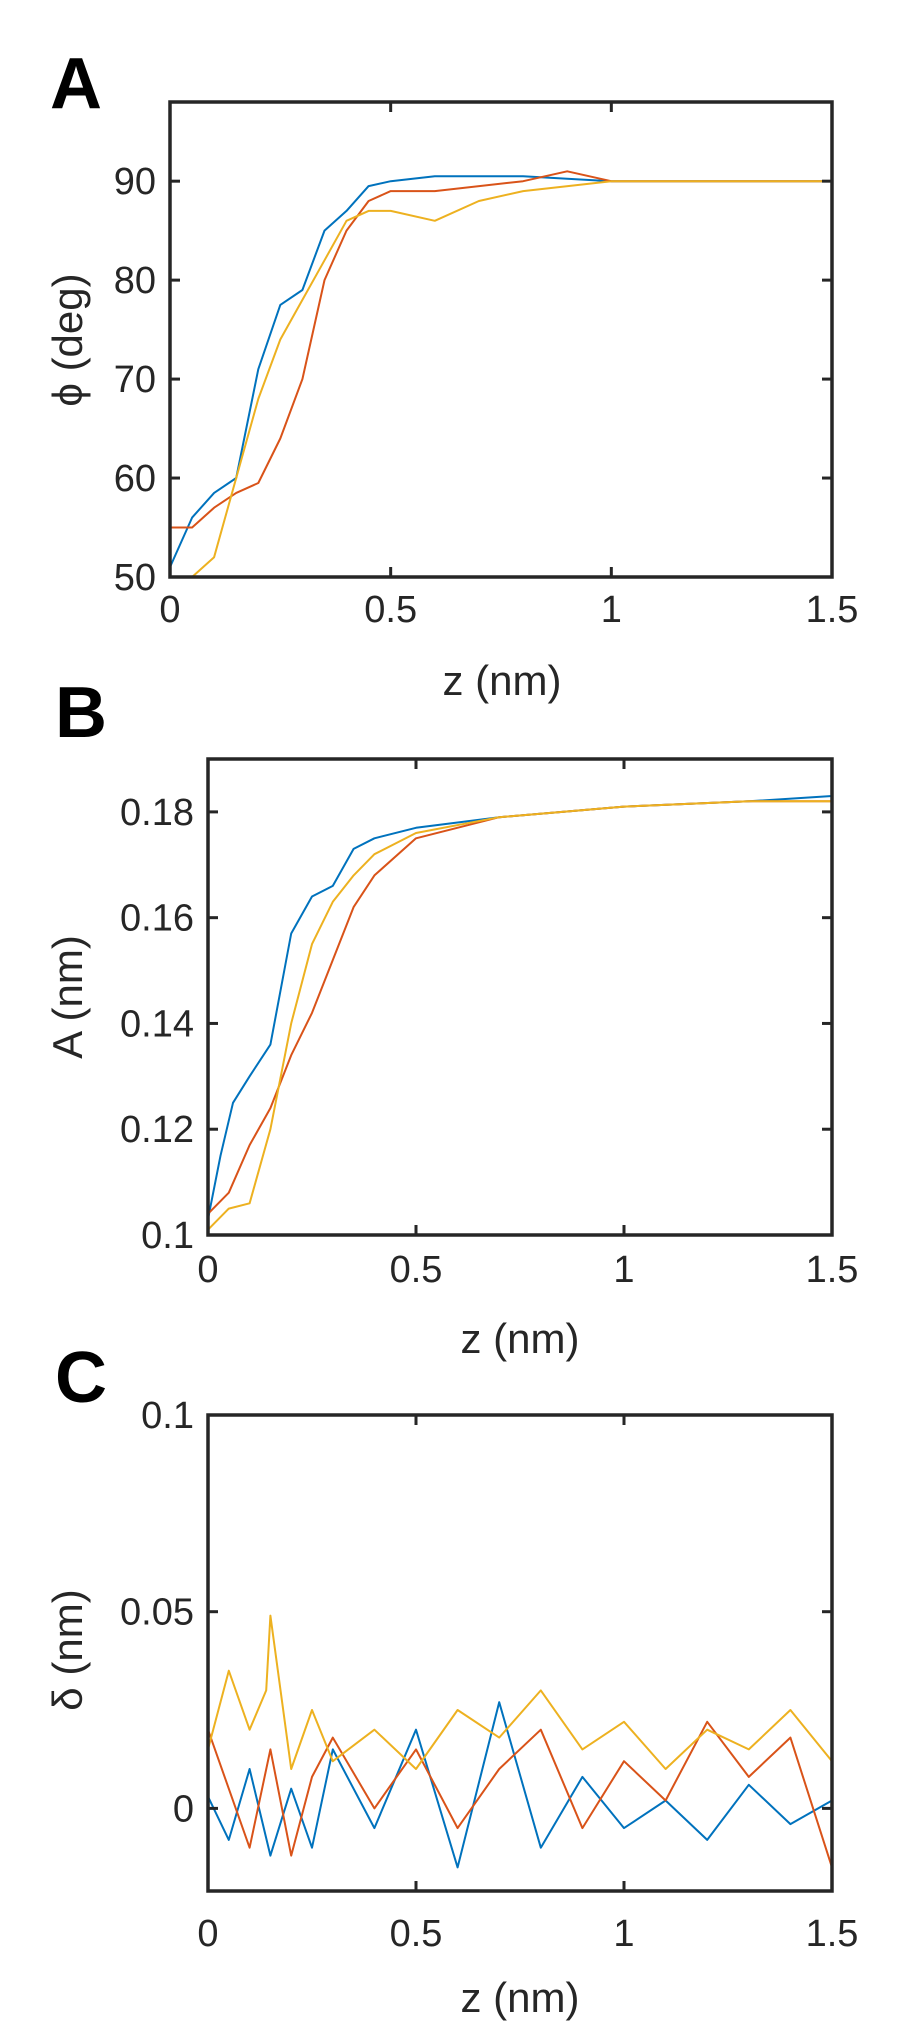 The height and width of the screenshot is (2024, 916). I want to click on panel-b-xtick-label: 0, so click(207, 1270).